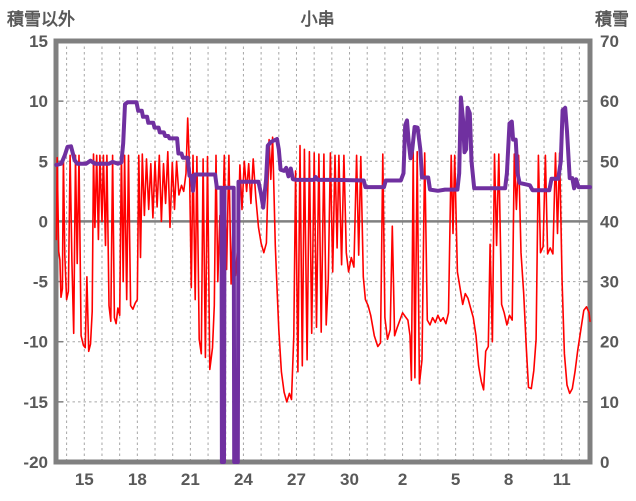 Image resolution: width=636 pixels, height=501 pixels. Describe the element at coordinates (38, 101) in the screenshot. I see `left-axis-tick-label: 10` at that location.